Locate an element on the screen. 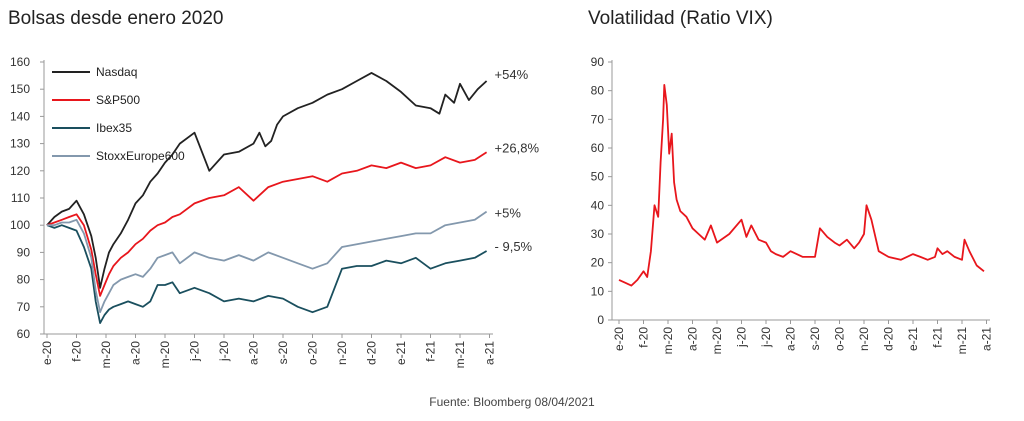 Image resolution: width=1024 pixels, height=421 pixels. chart-title-bolsas: Bolsas desde enero 2020 is located at coordinates (116, 18).